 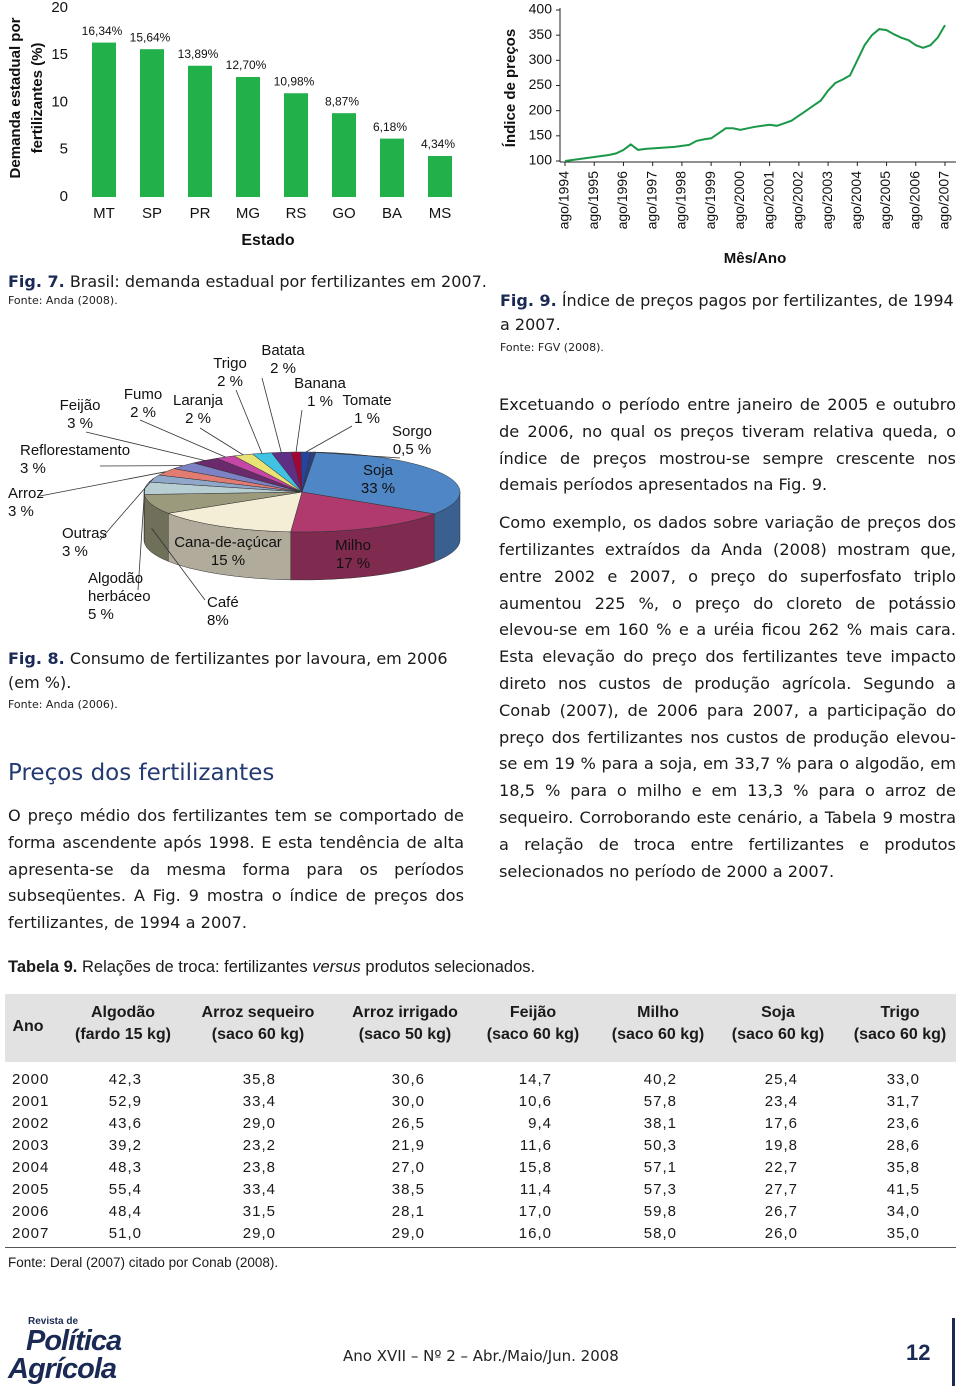 What do you see at coordinates (343, 213) in the screenshot?
I see `x-tick-label: GO` at bounding box center [343, 213].